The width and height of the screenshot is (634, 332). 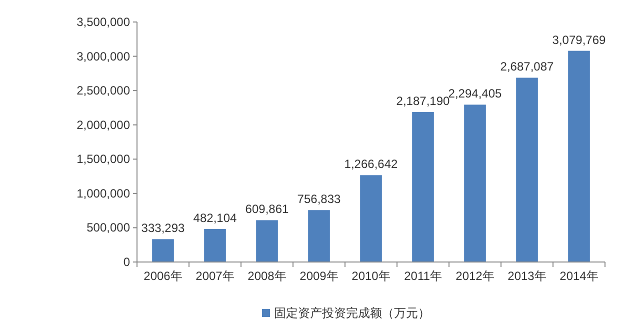 What do you see at coordinates (108, 227) in the screenshot?
I see `y-tick-label: 500,000` at bounding box center [108, 227].